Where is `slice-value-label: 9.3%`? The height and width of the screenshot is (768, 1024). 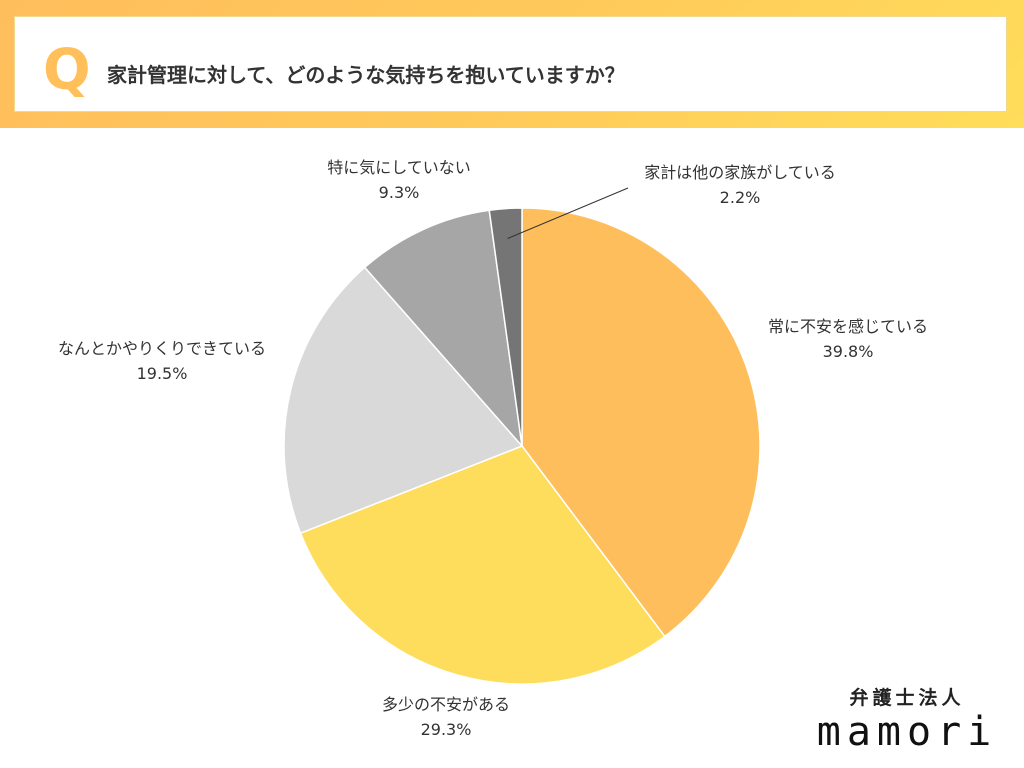 slice-value-label: 9.3% is located at coordinates (399, 192).